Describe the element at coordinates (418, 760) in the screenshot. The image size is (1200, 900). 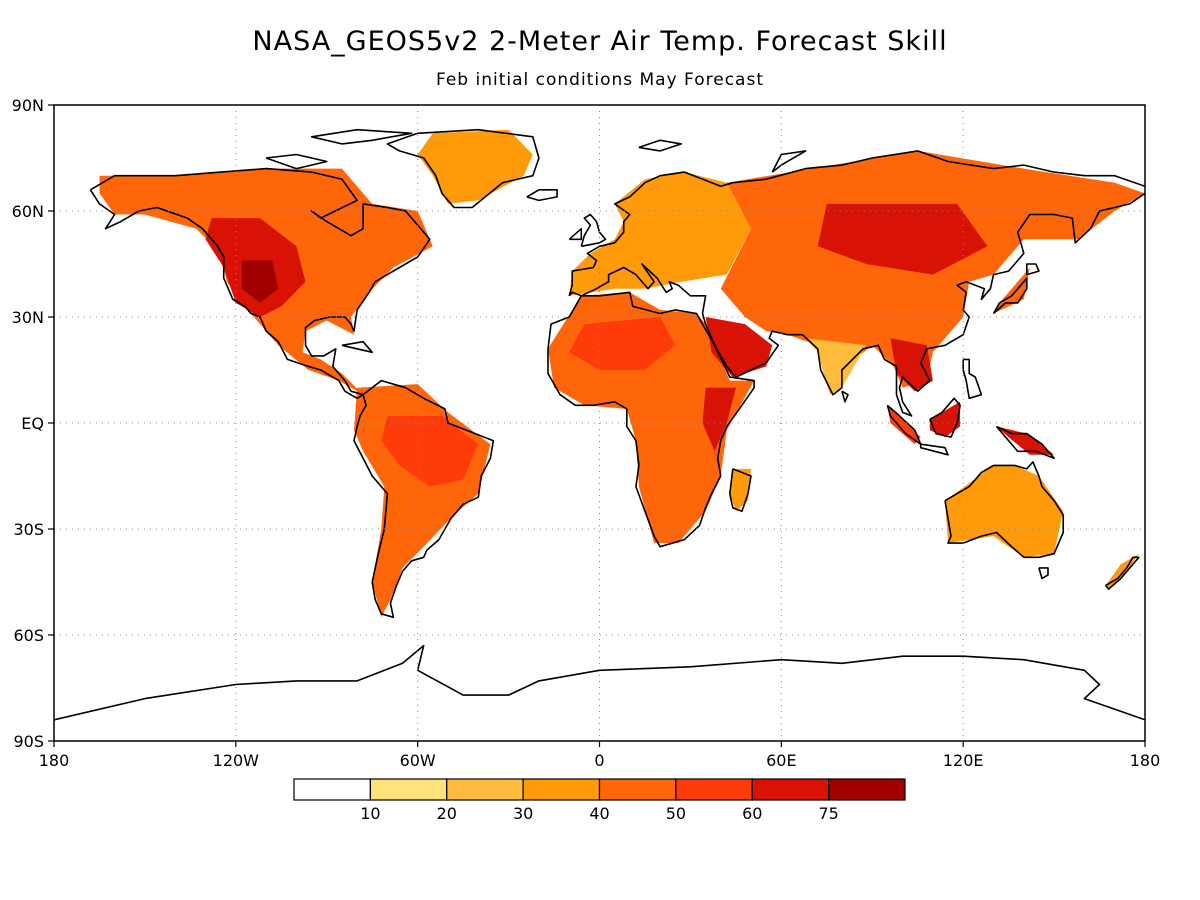
I see `x-tick-label: 60W` at that location.